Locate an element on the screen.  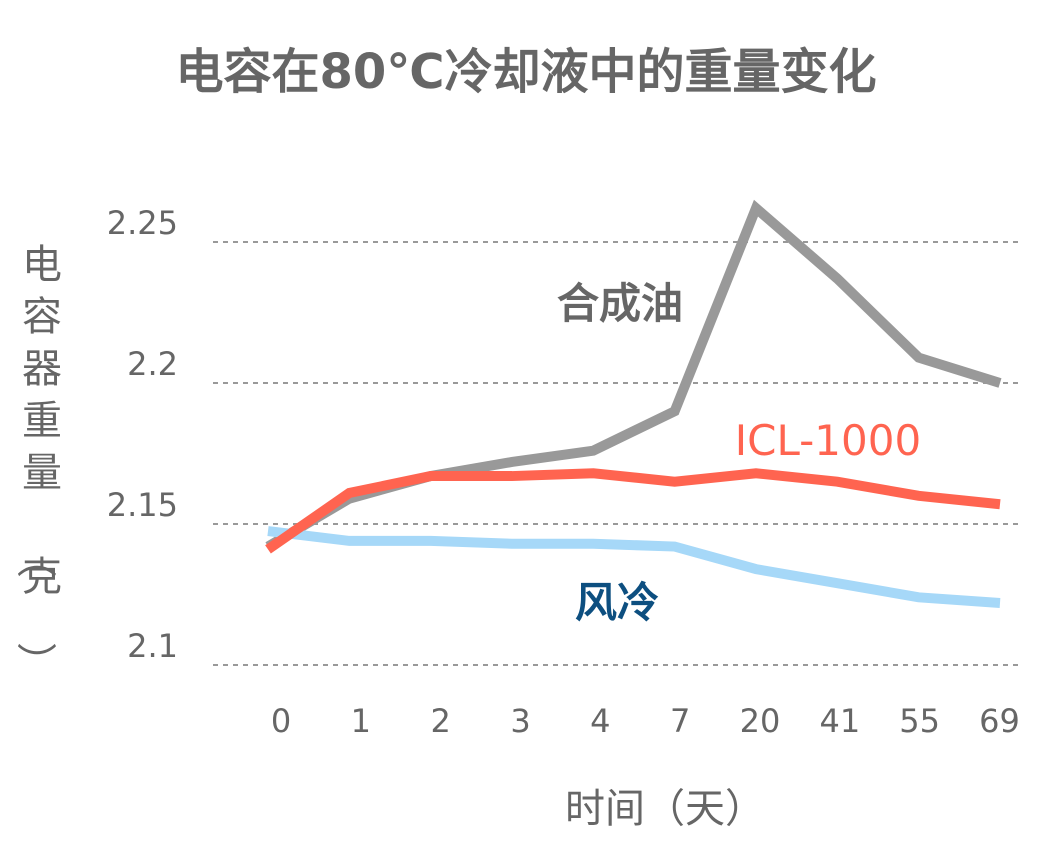
x-axis-label: 时间（天） is located at coordinates (665, 809).